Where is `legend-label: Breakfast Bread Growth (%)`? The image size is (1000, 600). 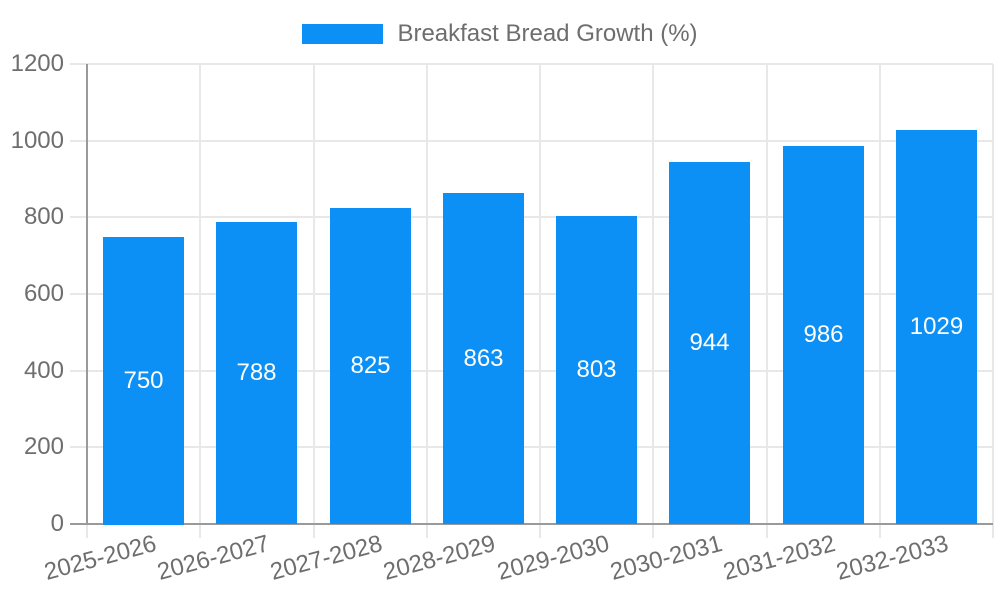 legend-label: Breakfast Bread Growth (%) is located at coordinates (547, 33).